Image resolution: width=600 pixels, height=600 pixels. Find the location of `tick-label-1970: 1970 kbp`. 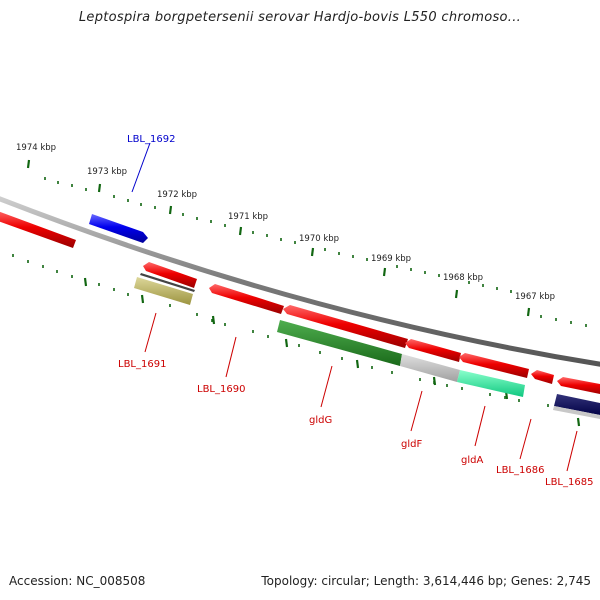

tick-label-1970: 1970 kbp is located at coordinates (319, 239).